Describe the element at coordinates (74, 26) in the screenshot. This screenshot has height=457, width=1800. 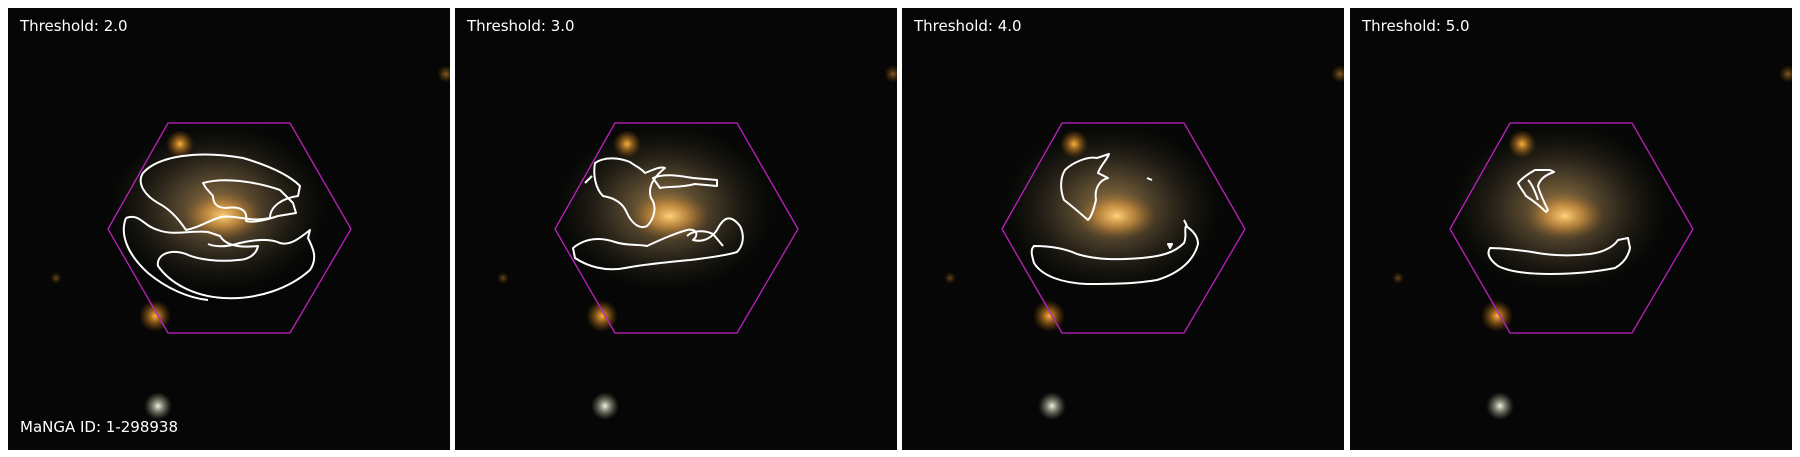
I see `threshold-label: Threshold: 2.0` at that location.